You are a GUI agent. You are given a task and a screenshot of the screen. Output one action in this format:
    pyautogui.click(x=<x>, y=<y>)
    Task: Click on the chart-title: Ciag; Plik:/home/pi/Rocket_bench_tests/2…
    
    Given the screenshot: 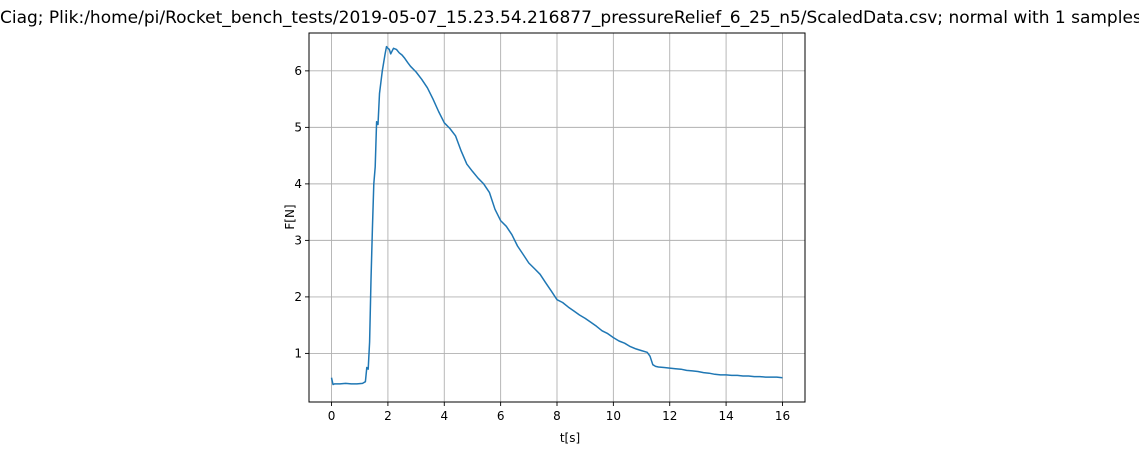 What is the action you would take?
    pyautogui.click(x=569, y=18)
    